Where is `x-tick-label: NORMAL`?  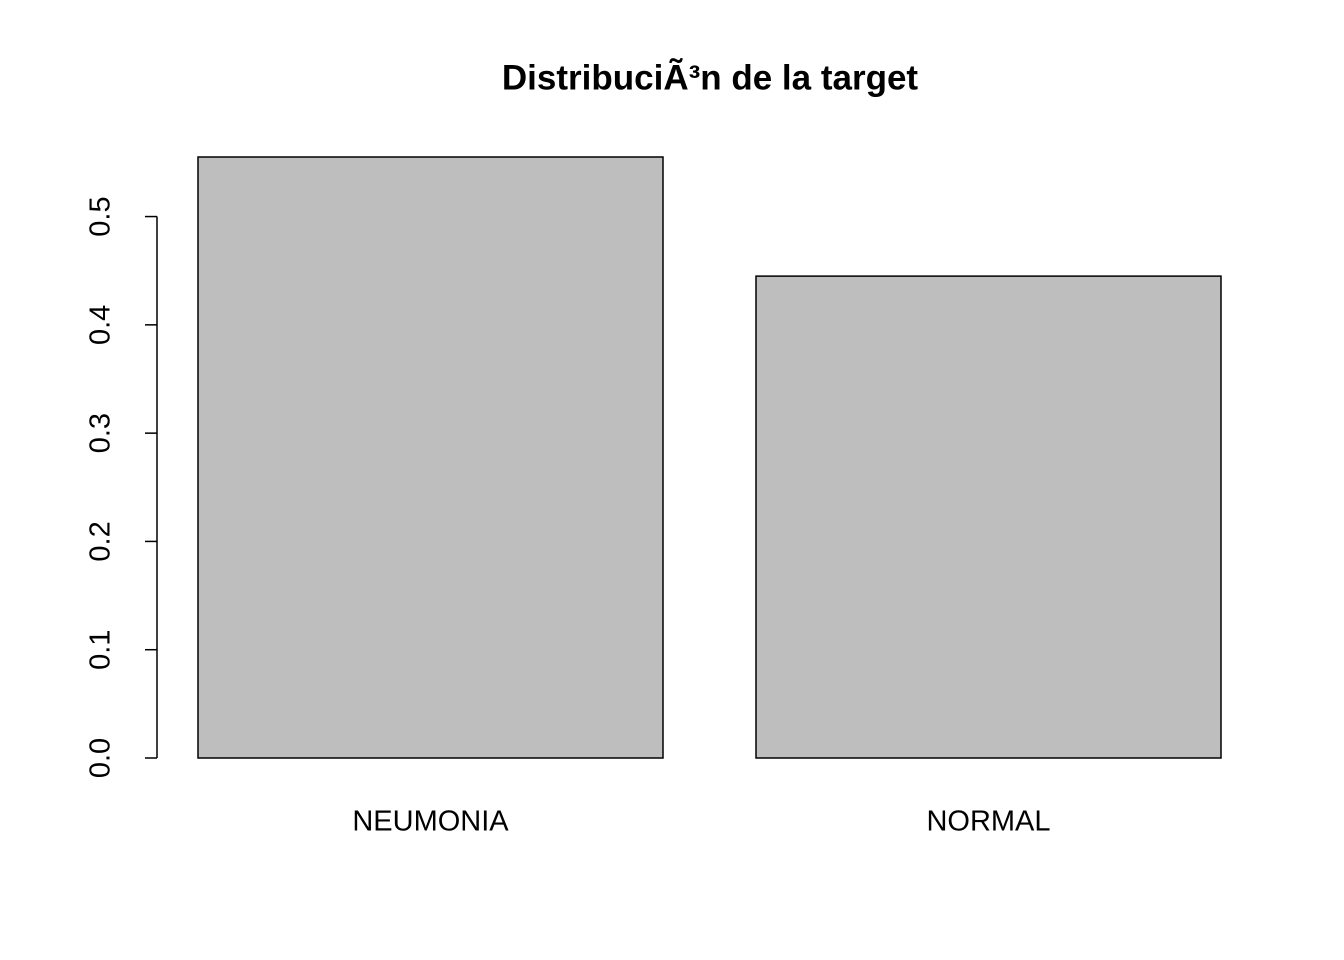 x-tick-label: NORMAL is located at coordinates (988, 822).